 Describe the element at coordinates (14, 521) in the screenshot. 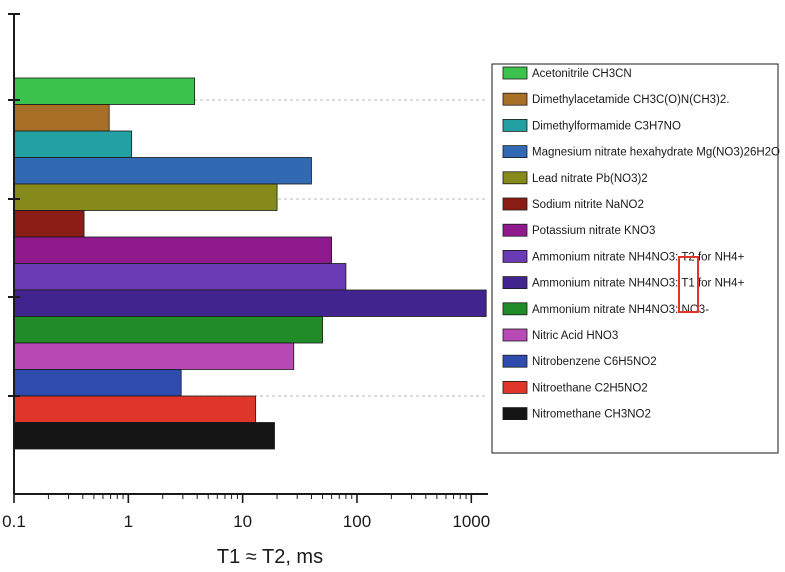

I see `x-tick-label-0.1: 0.1` at that location.